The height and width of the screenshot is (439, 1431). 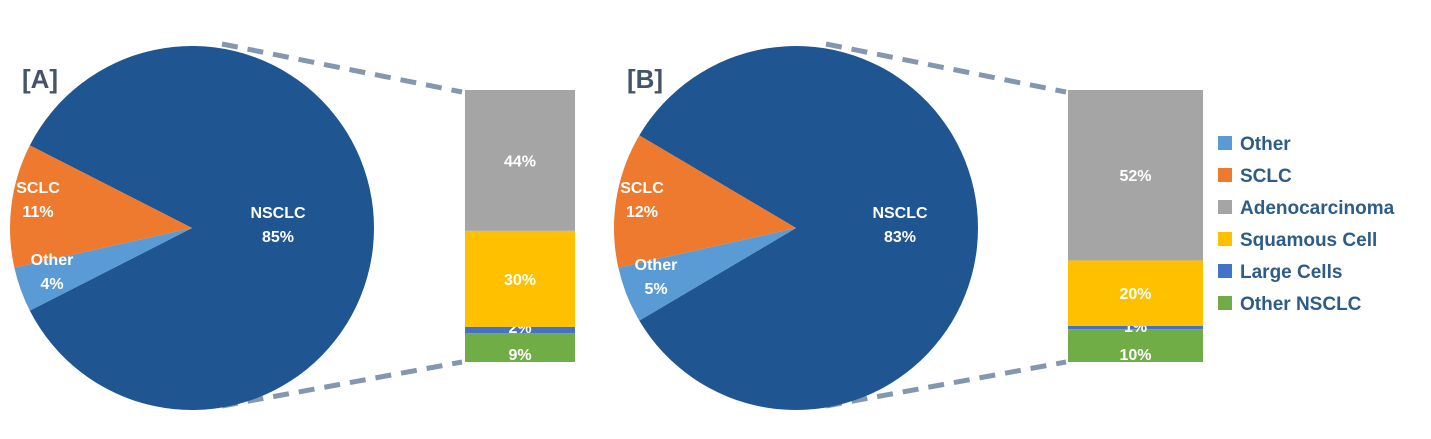 I want to click on legend-item-label: Other NSCLC, so click(x=1301, y=304).